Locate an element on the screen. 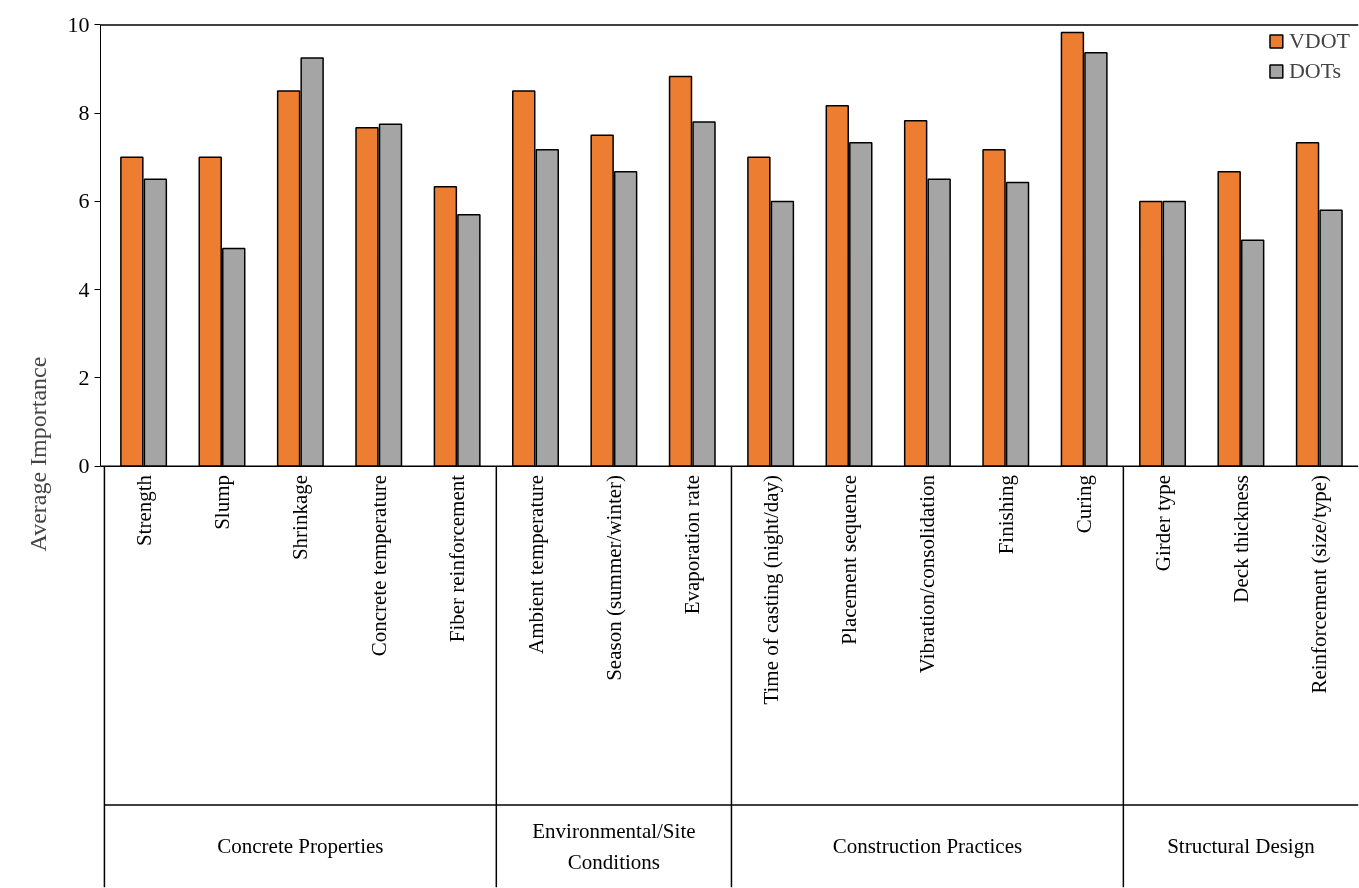 Image resolution: width=1359 pixels, height=888 pixels. x-tick-label: Time of casting (night/day) is located at coordinates (770, 589).